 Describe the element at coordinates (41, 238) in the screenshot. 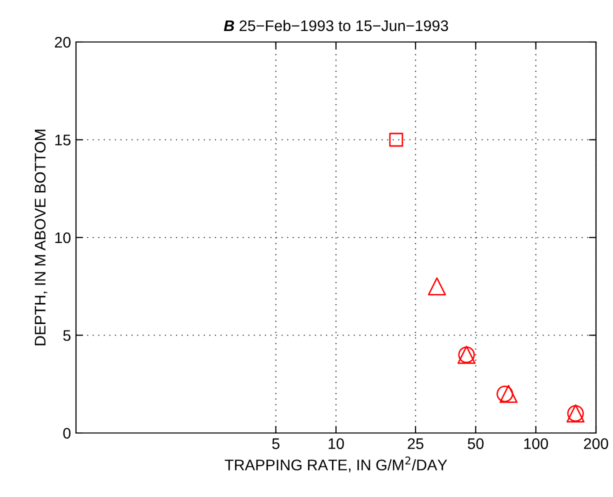

I see `y-axis-title: DEPTH, IN M ABOVE BOTTOM` at that location.